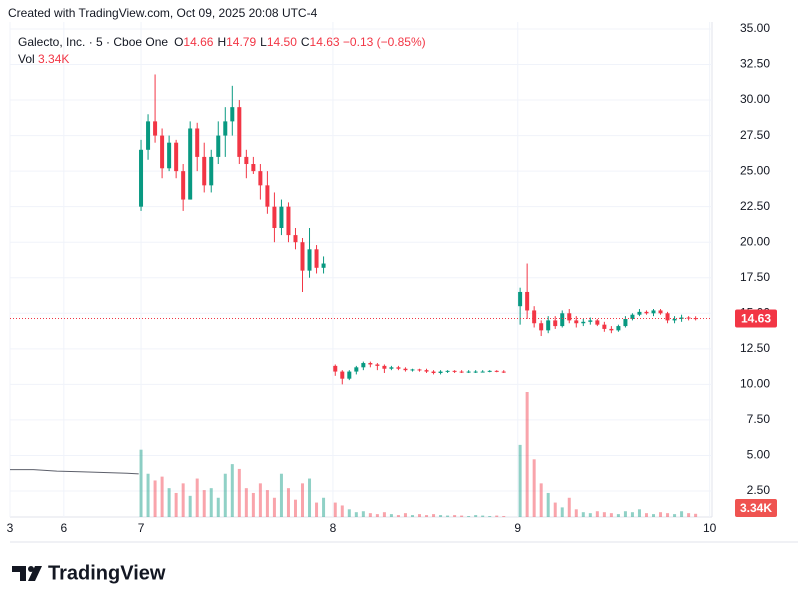 This screenshot has width=798, height=603. Describe the element at coordinates (281, 42) in the screenshot. I see `field-value: 14.50` at that location.